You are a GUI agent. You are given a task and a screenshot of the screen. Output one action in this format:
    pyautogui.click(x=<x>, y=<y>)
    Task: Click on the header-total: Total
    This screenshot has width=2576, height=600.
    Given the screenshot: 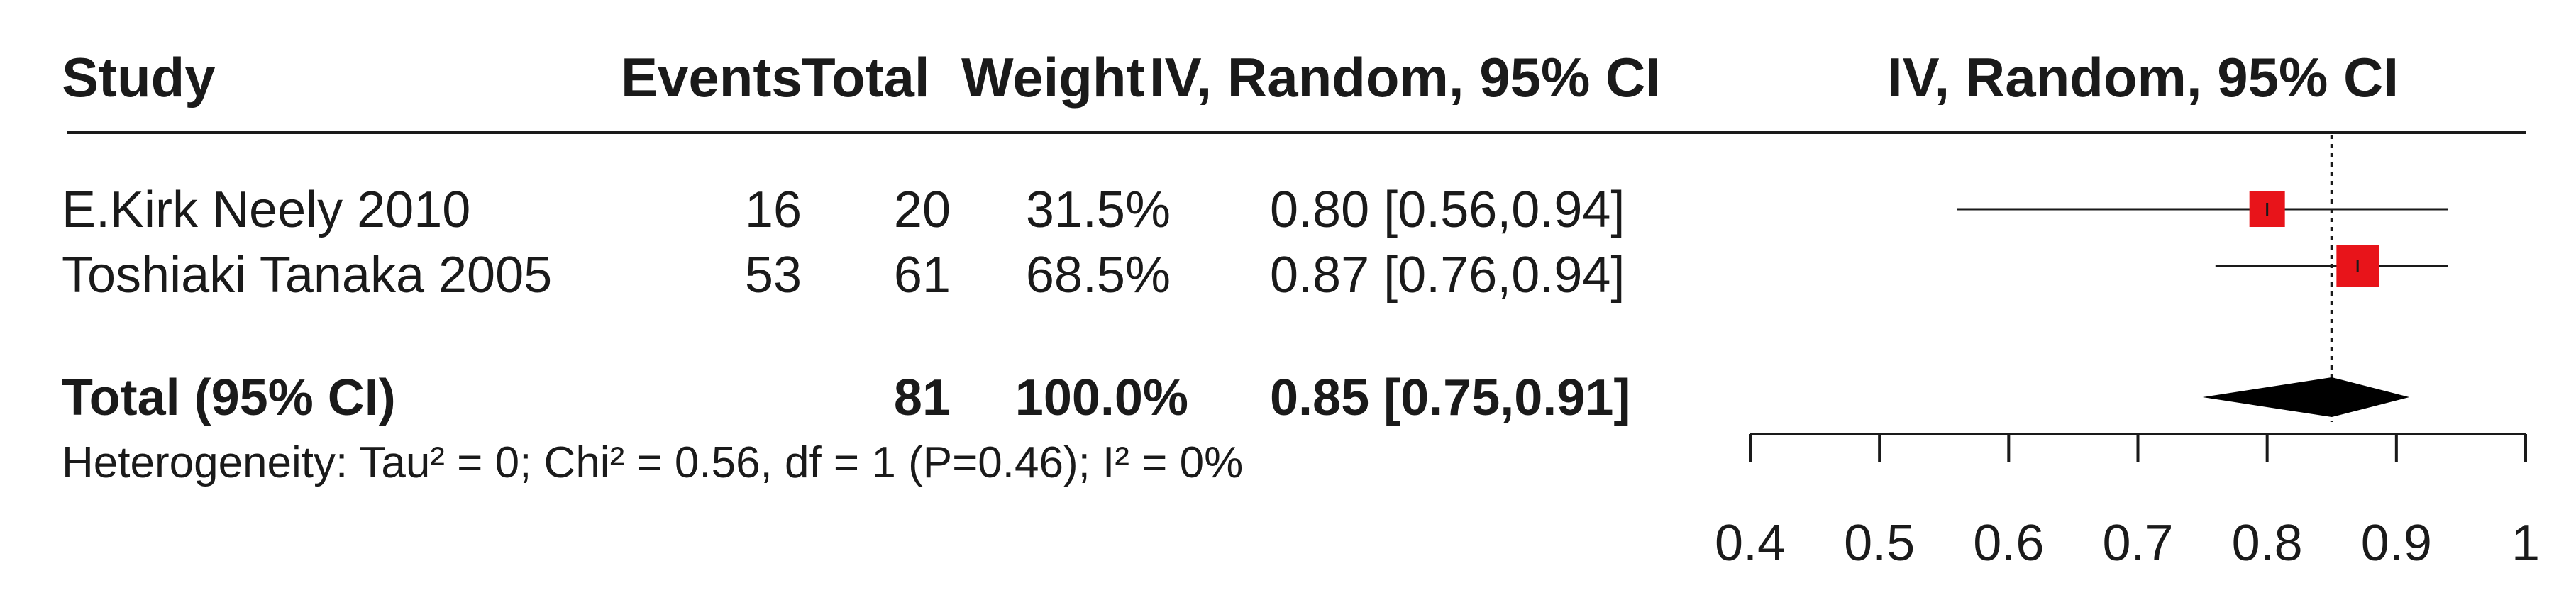 What is the action you would take?
    pyautogui.click(x=866, y=77)
    